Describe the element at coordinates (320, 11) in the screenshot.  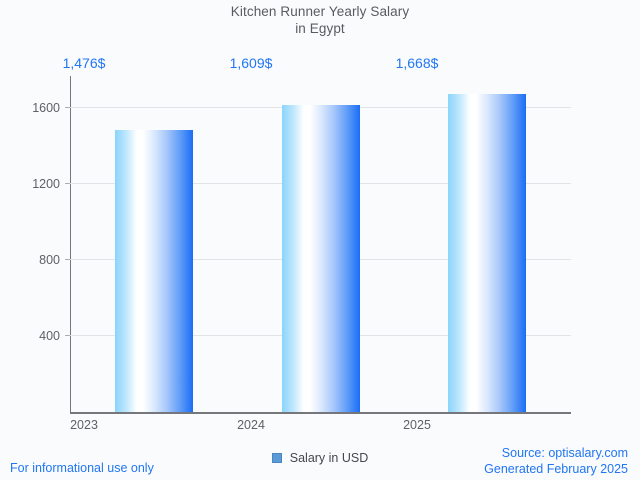
I see `chart-title-line-1: Kitchen Runner Yearly Salary` at that location.